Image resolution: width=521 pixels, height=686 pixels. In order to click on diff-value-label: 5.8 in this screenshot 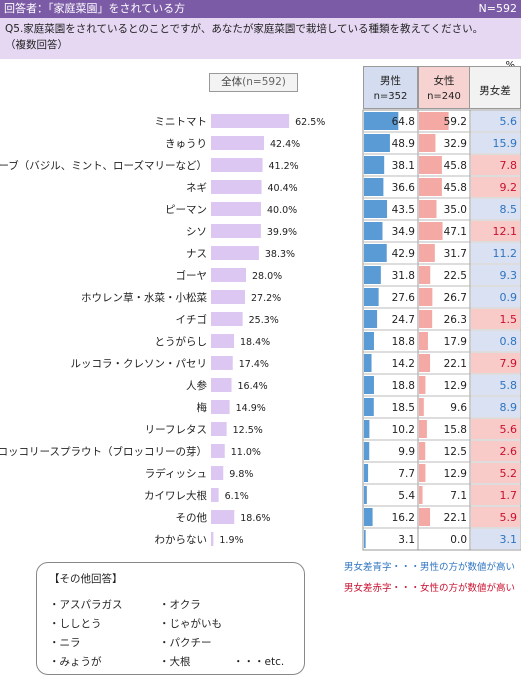, I will do `click(509, 385)`.